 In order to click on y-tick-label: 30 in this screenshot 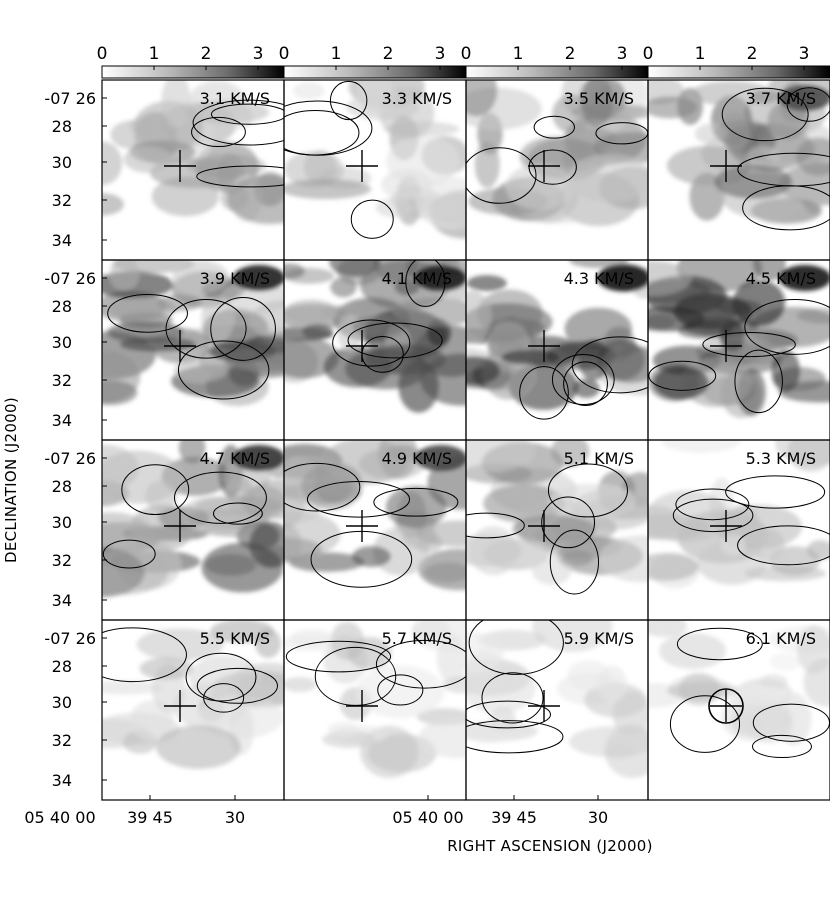, I will do `click(62, 522)`.